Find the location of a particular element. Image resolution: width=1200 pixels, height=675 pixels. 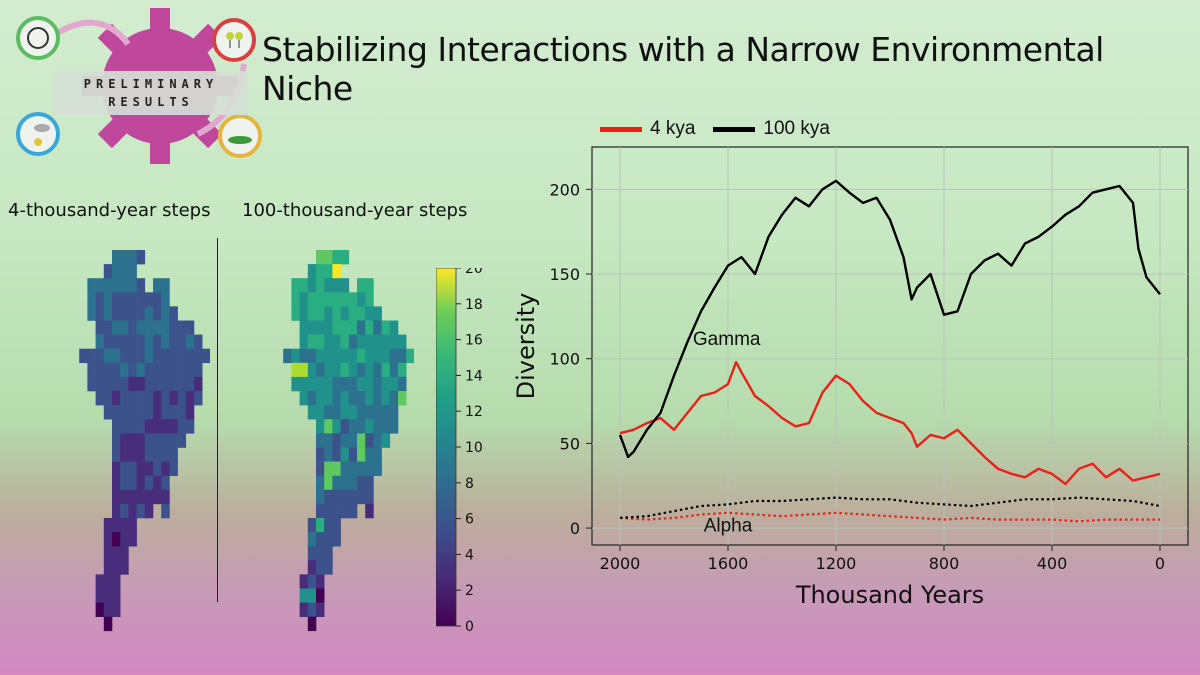

legend-label-4kya: 4 kya is located at coordinates (673, 128).